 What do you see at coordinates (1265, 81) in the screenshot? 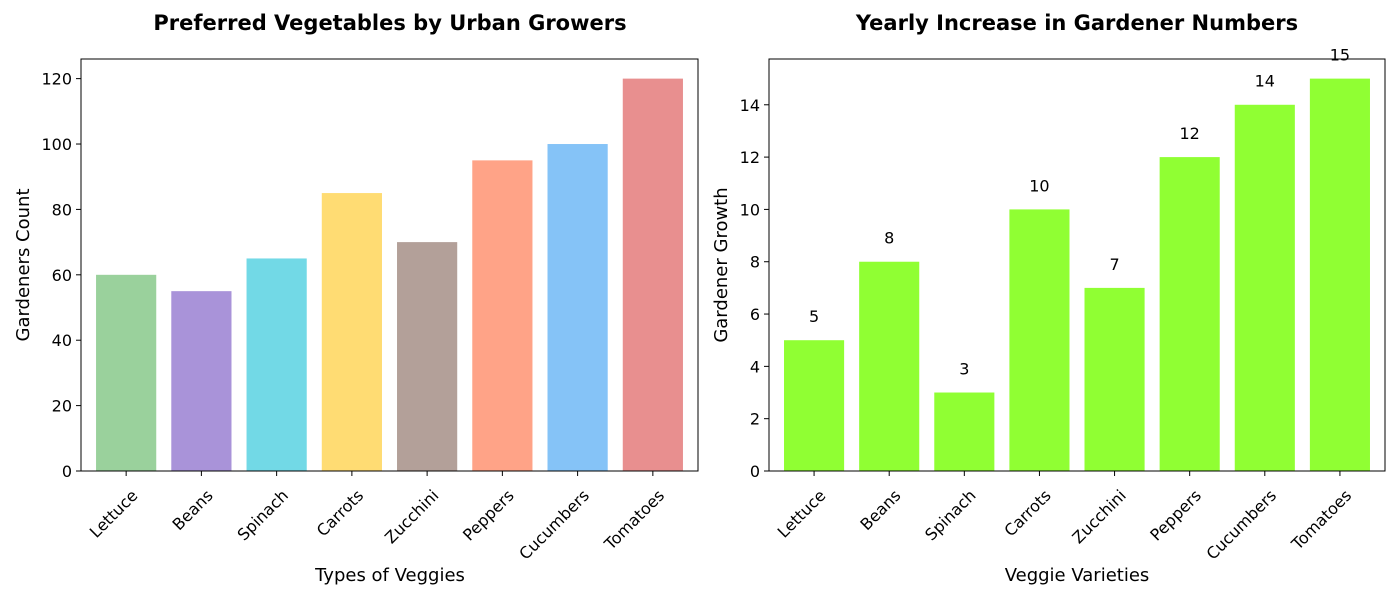
I see `data-label: 14` at bounding box center [1265, 81].